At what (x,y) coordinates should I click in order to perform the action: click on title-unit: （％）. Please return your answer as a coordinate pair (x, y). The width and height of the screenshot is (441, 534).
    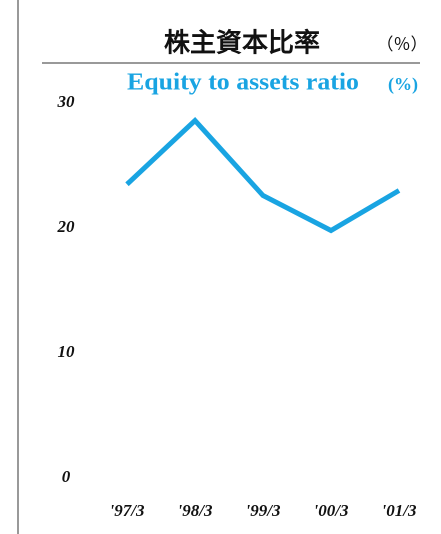
    Looking at the image, I should click on (402, 45).